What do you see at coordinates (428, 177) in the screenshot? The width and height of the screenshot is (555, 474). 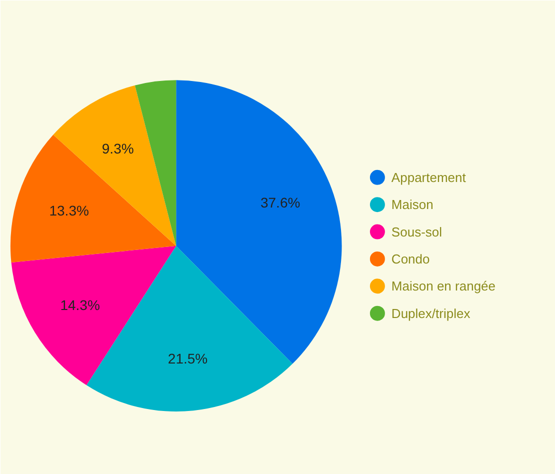 I see `legend-label: Appartement` at bounding box center [428, 177].